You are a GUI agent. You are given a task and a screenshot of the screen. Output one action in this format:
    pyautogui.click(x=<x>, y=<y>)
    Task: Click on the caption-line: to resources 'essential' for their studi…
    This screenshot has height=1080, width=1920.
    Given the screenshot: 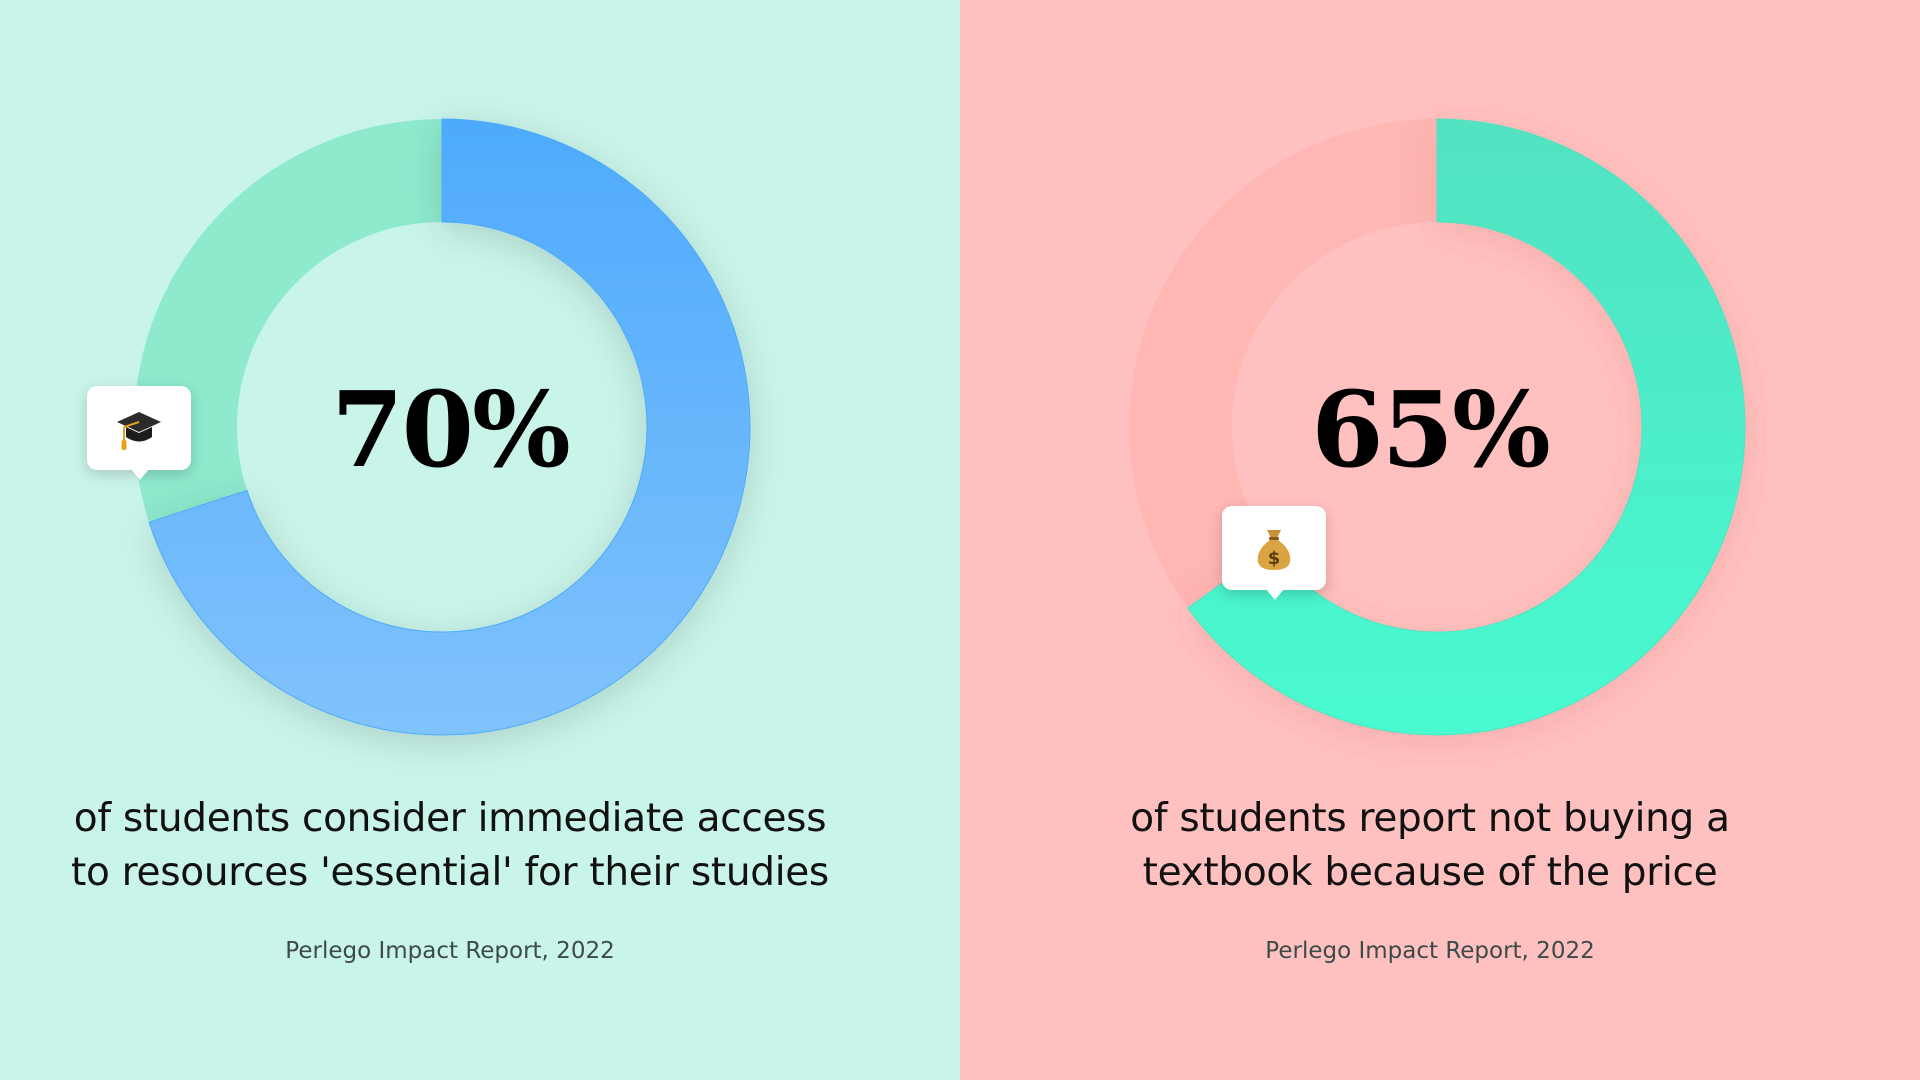 What is the action you would take?
    pyautogui.click(x=450, y=872)
    